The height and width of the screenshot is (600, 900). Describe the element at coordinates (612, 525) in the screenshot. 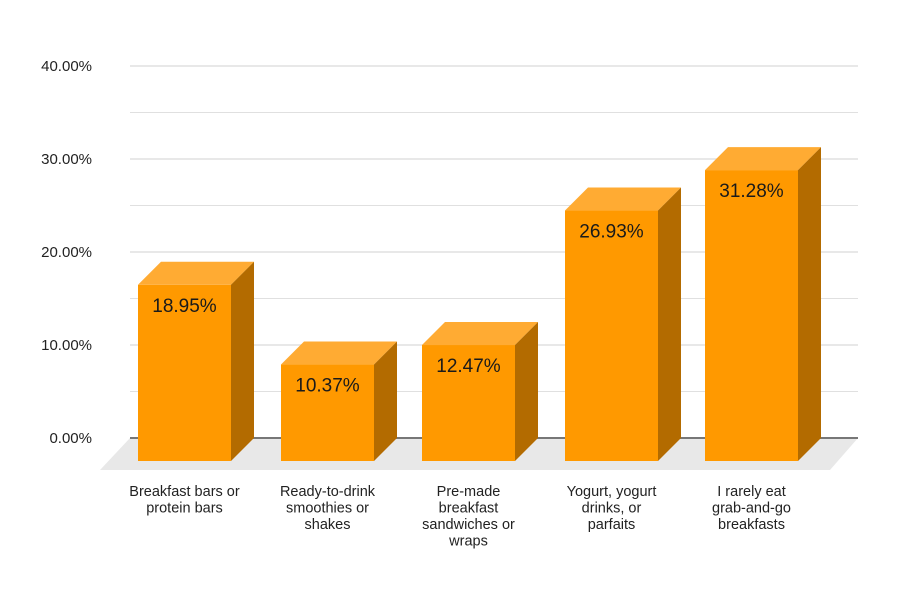

I see `category-label-line: parfaits` at that location.